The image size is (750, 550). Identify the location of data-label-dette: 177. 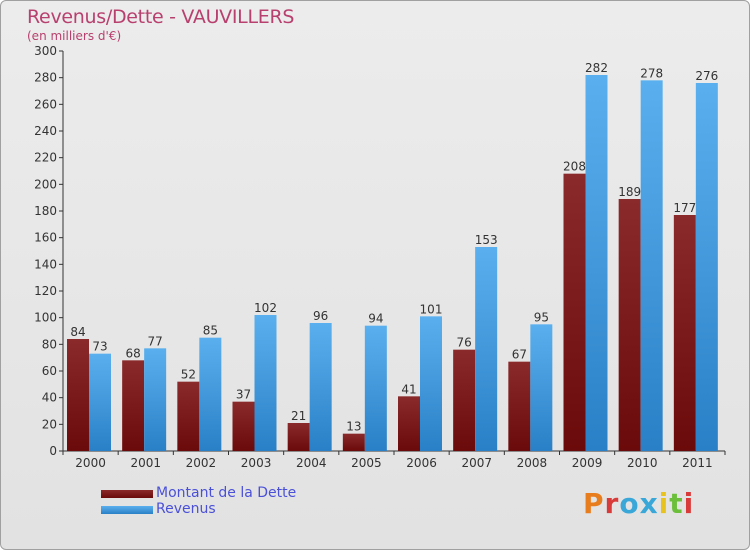
(684, 208).